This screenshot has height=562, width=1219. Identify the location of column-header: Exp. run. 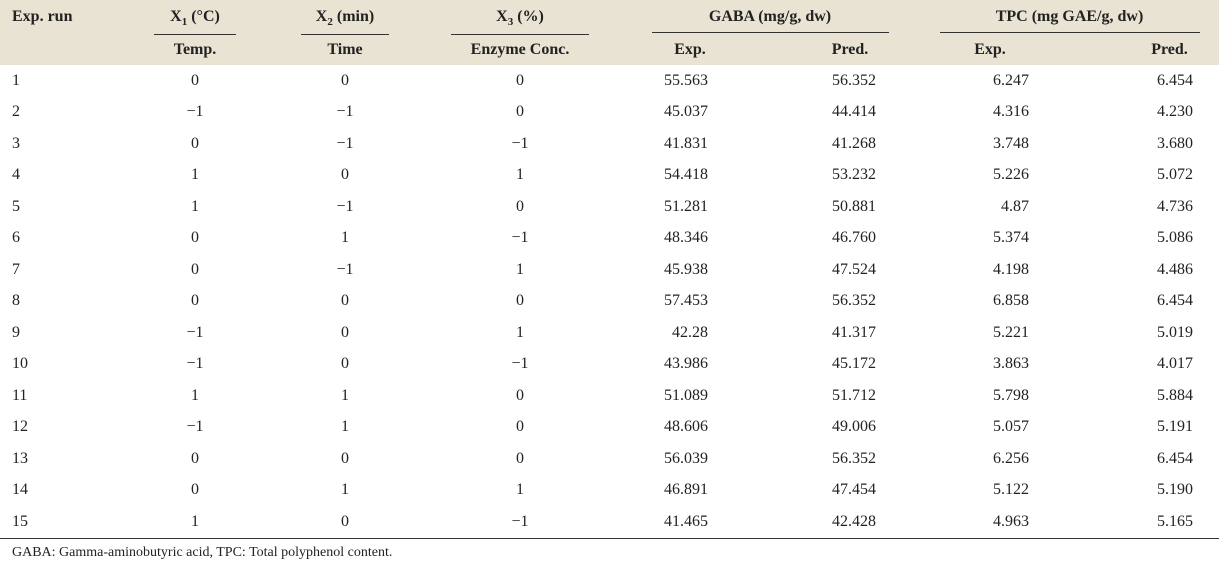
(42, 16).